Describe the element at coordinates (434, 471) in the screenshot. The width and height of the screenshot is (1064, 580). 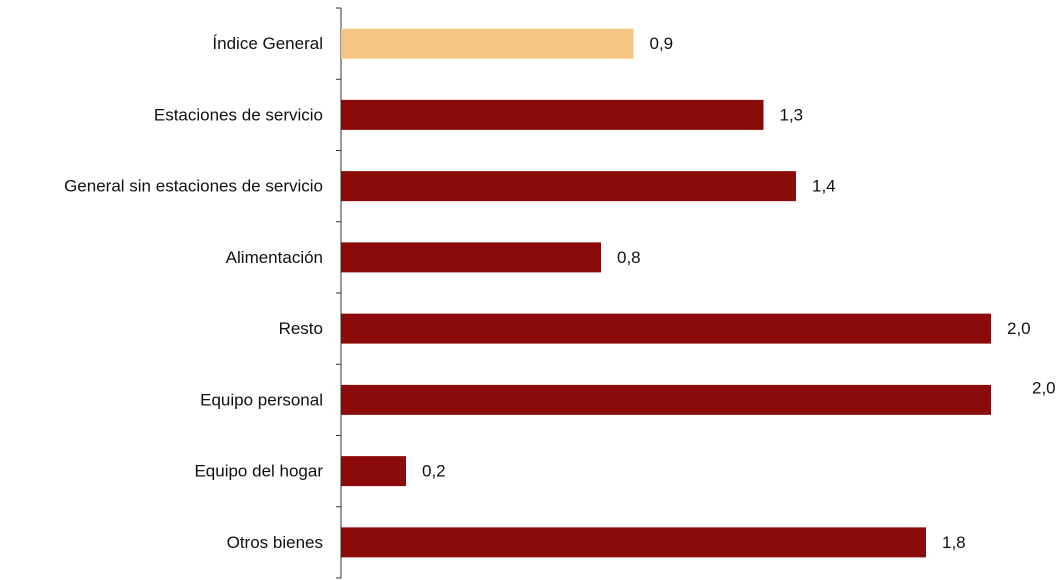
I see `value-label: 0,2` at that location.